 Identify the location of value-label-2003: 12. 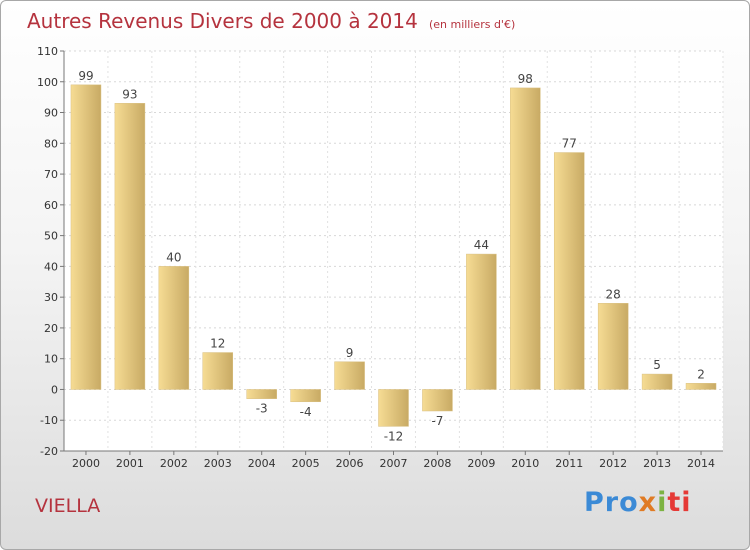
(217, 344).